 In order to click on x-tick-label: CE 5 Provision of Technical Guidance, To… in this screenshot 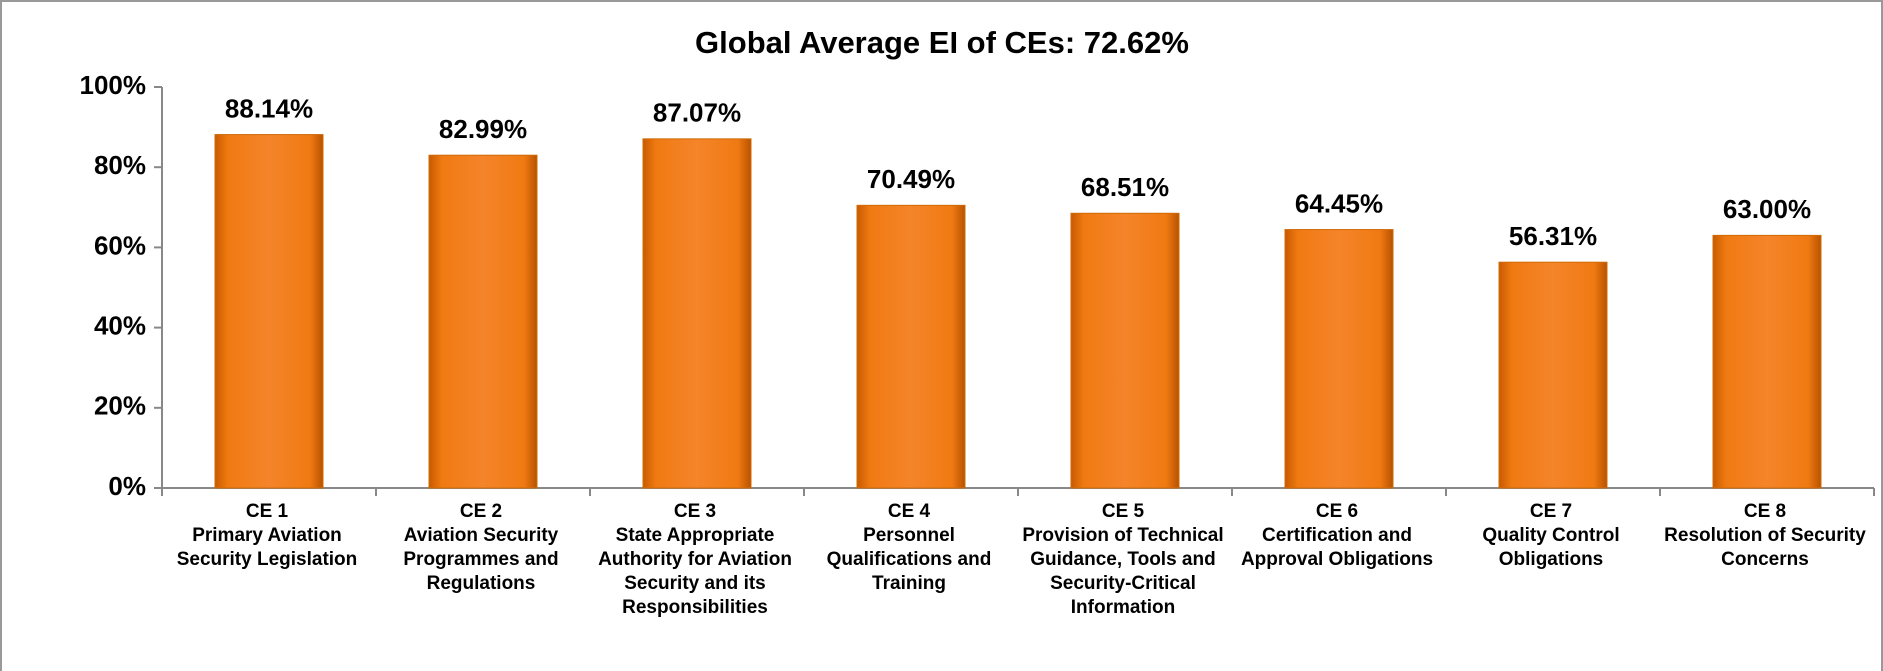, I will do `click(1123, 559)`.